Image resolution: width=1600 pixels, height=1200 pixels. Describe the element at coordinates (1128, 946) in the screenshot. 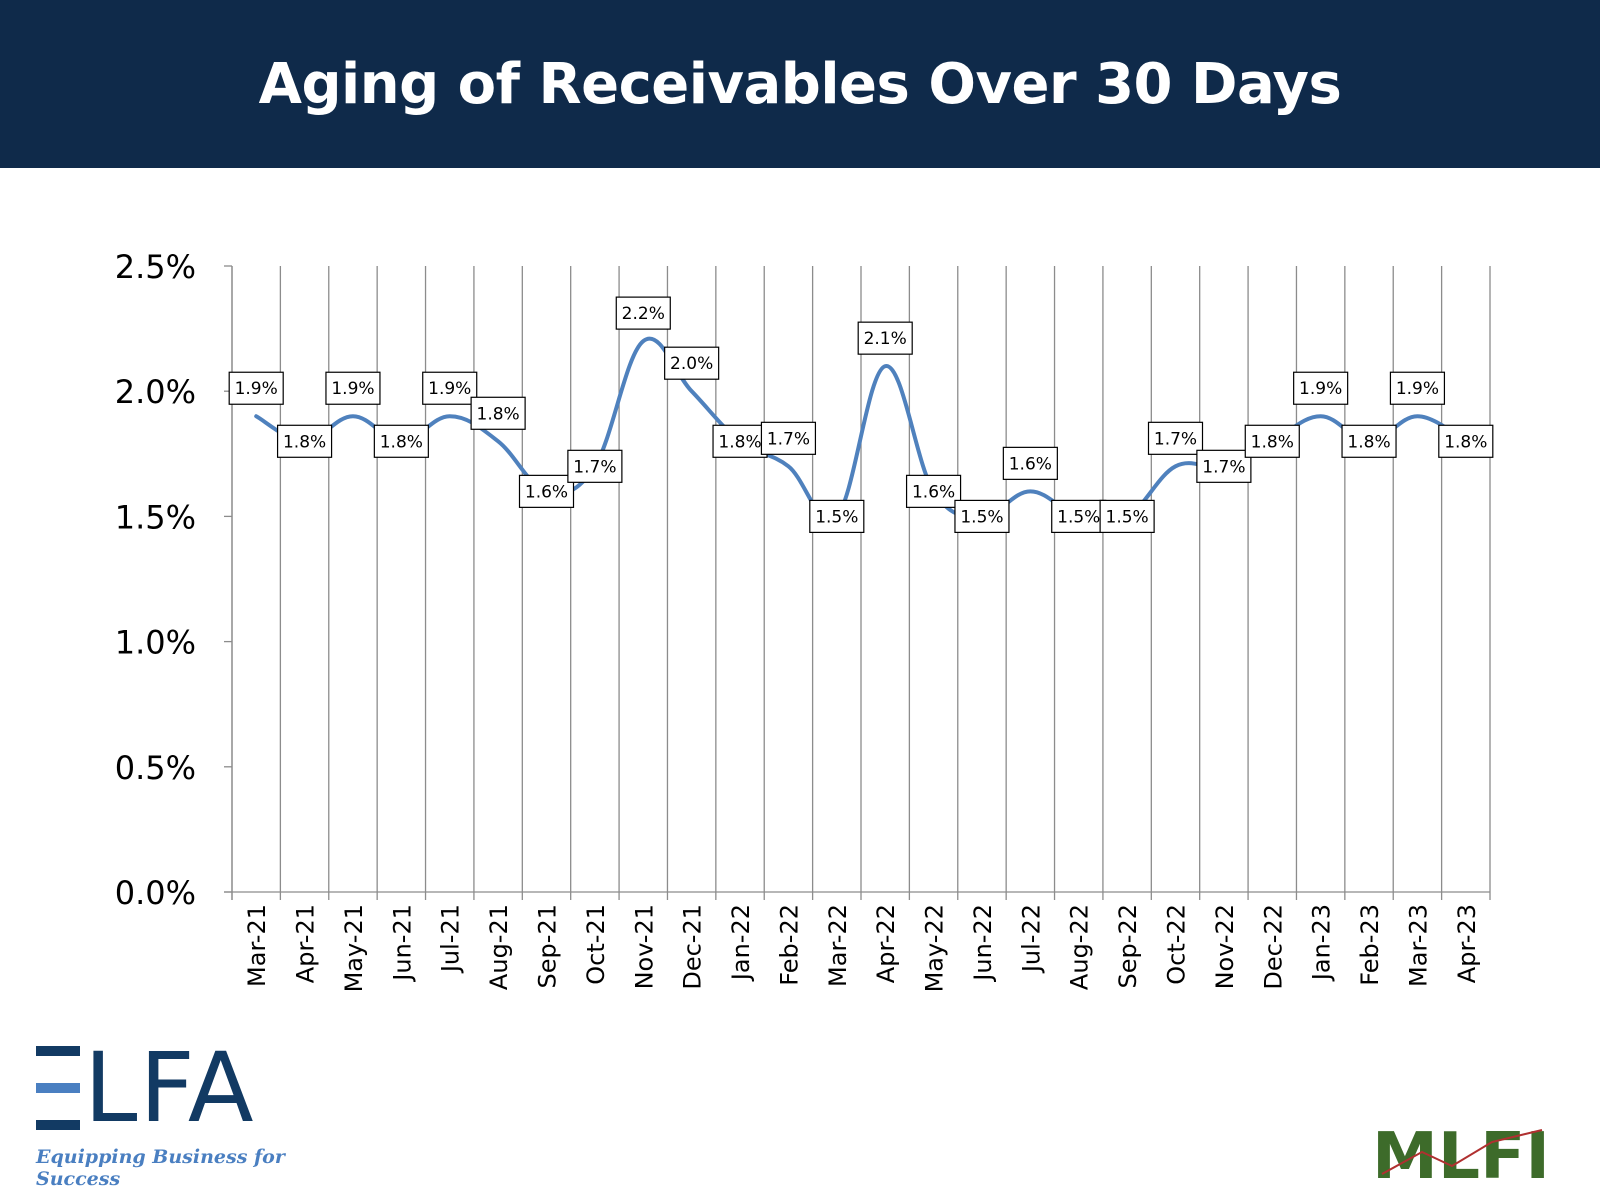

I see `x-tick-label: Sep-22` at that location.